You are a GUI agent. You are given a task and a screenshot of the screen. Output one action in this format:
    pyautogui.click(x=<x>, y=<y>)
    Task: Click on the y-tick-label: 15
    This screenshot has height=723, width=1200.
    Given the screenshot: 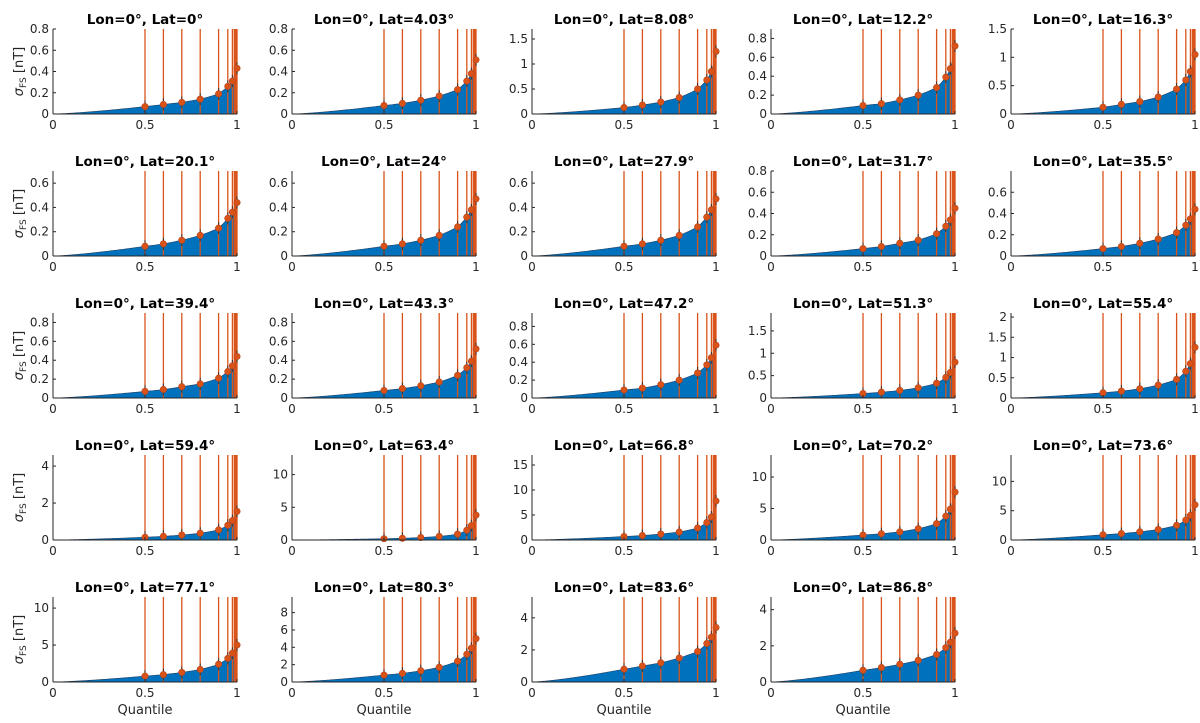 What is the action you would take?
    pyautogui.click(x=520, y=465)
    